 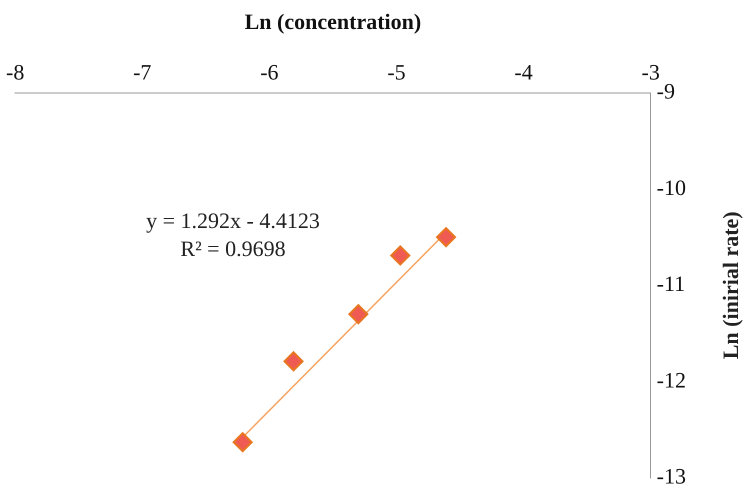 What do you see at coordinates (671, 476) in the screenshot?
I see `y-tick-label: -13` at bounding box center [671, 476].